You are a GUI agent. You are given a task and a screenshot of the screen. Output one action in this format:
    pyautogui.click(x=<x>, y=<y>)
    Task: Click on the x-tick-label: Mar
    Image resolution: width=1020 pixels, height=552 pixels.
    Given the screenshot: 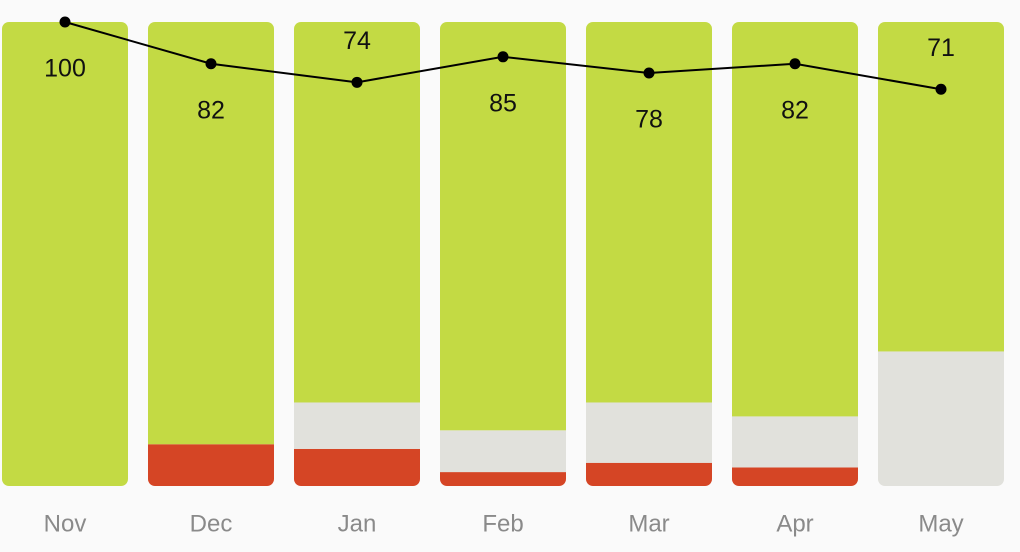 What is the action you would take?
    pyautogui.click(x=648, y=523)
    